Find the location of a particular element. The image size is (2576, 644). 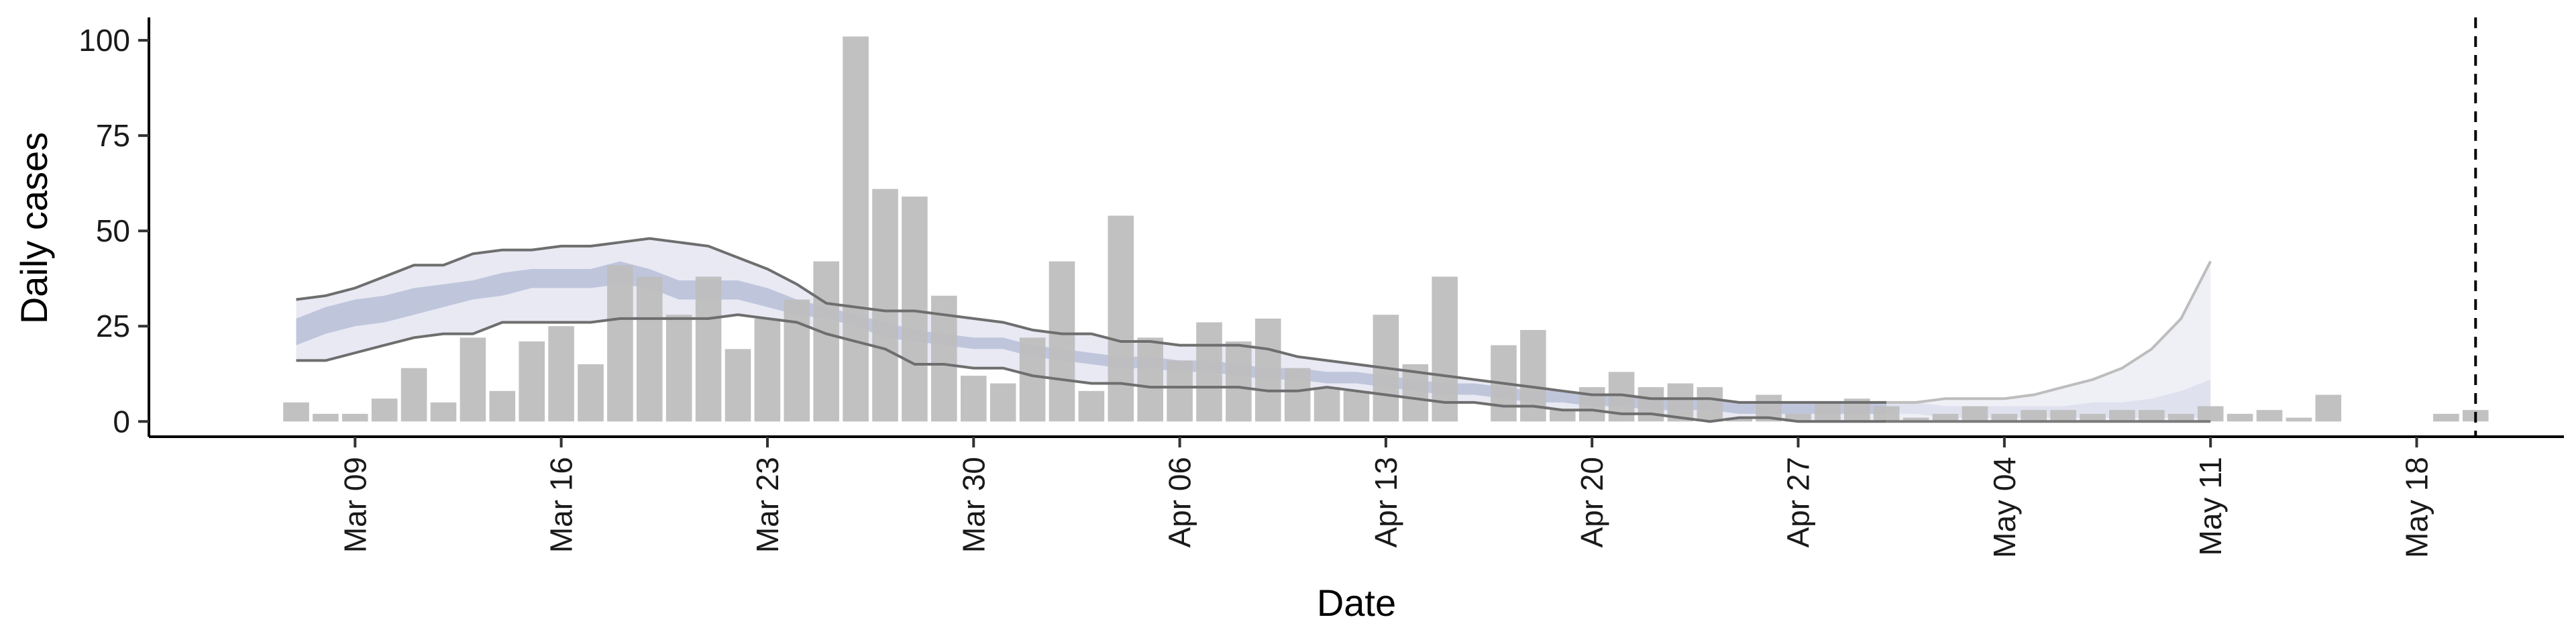

x-tick-label: Apr 20 is located at coordinates (1591, 502).